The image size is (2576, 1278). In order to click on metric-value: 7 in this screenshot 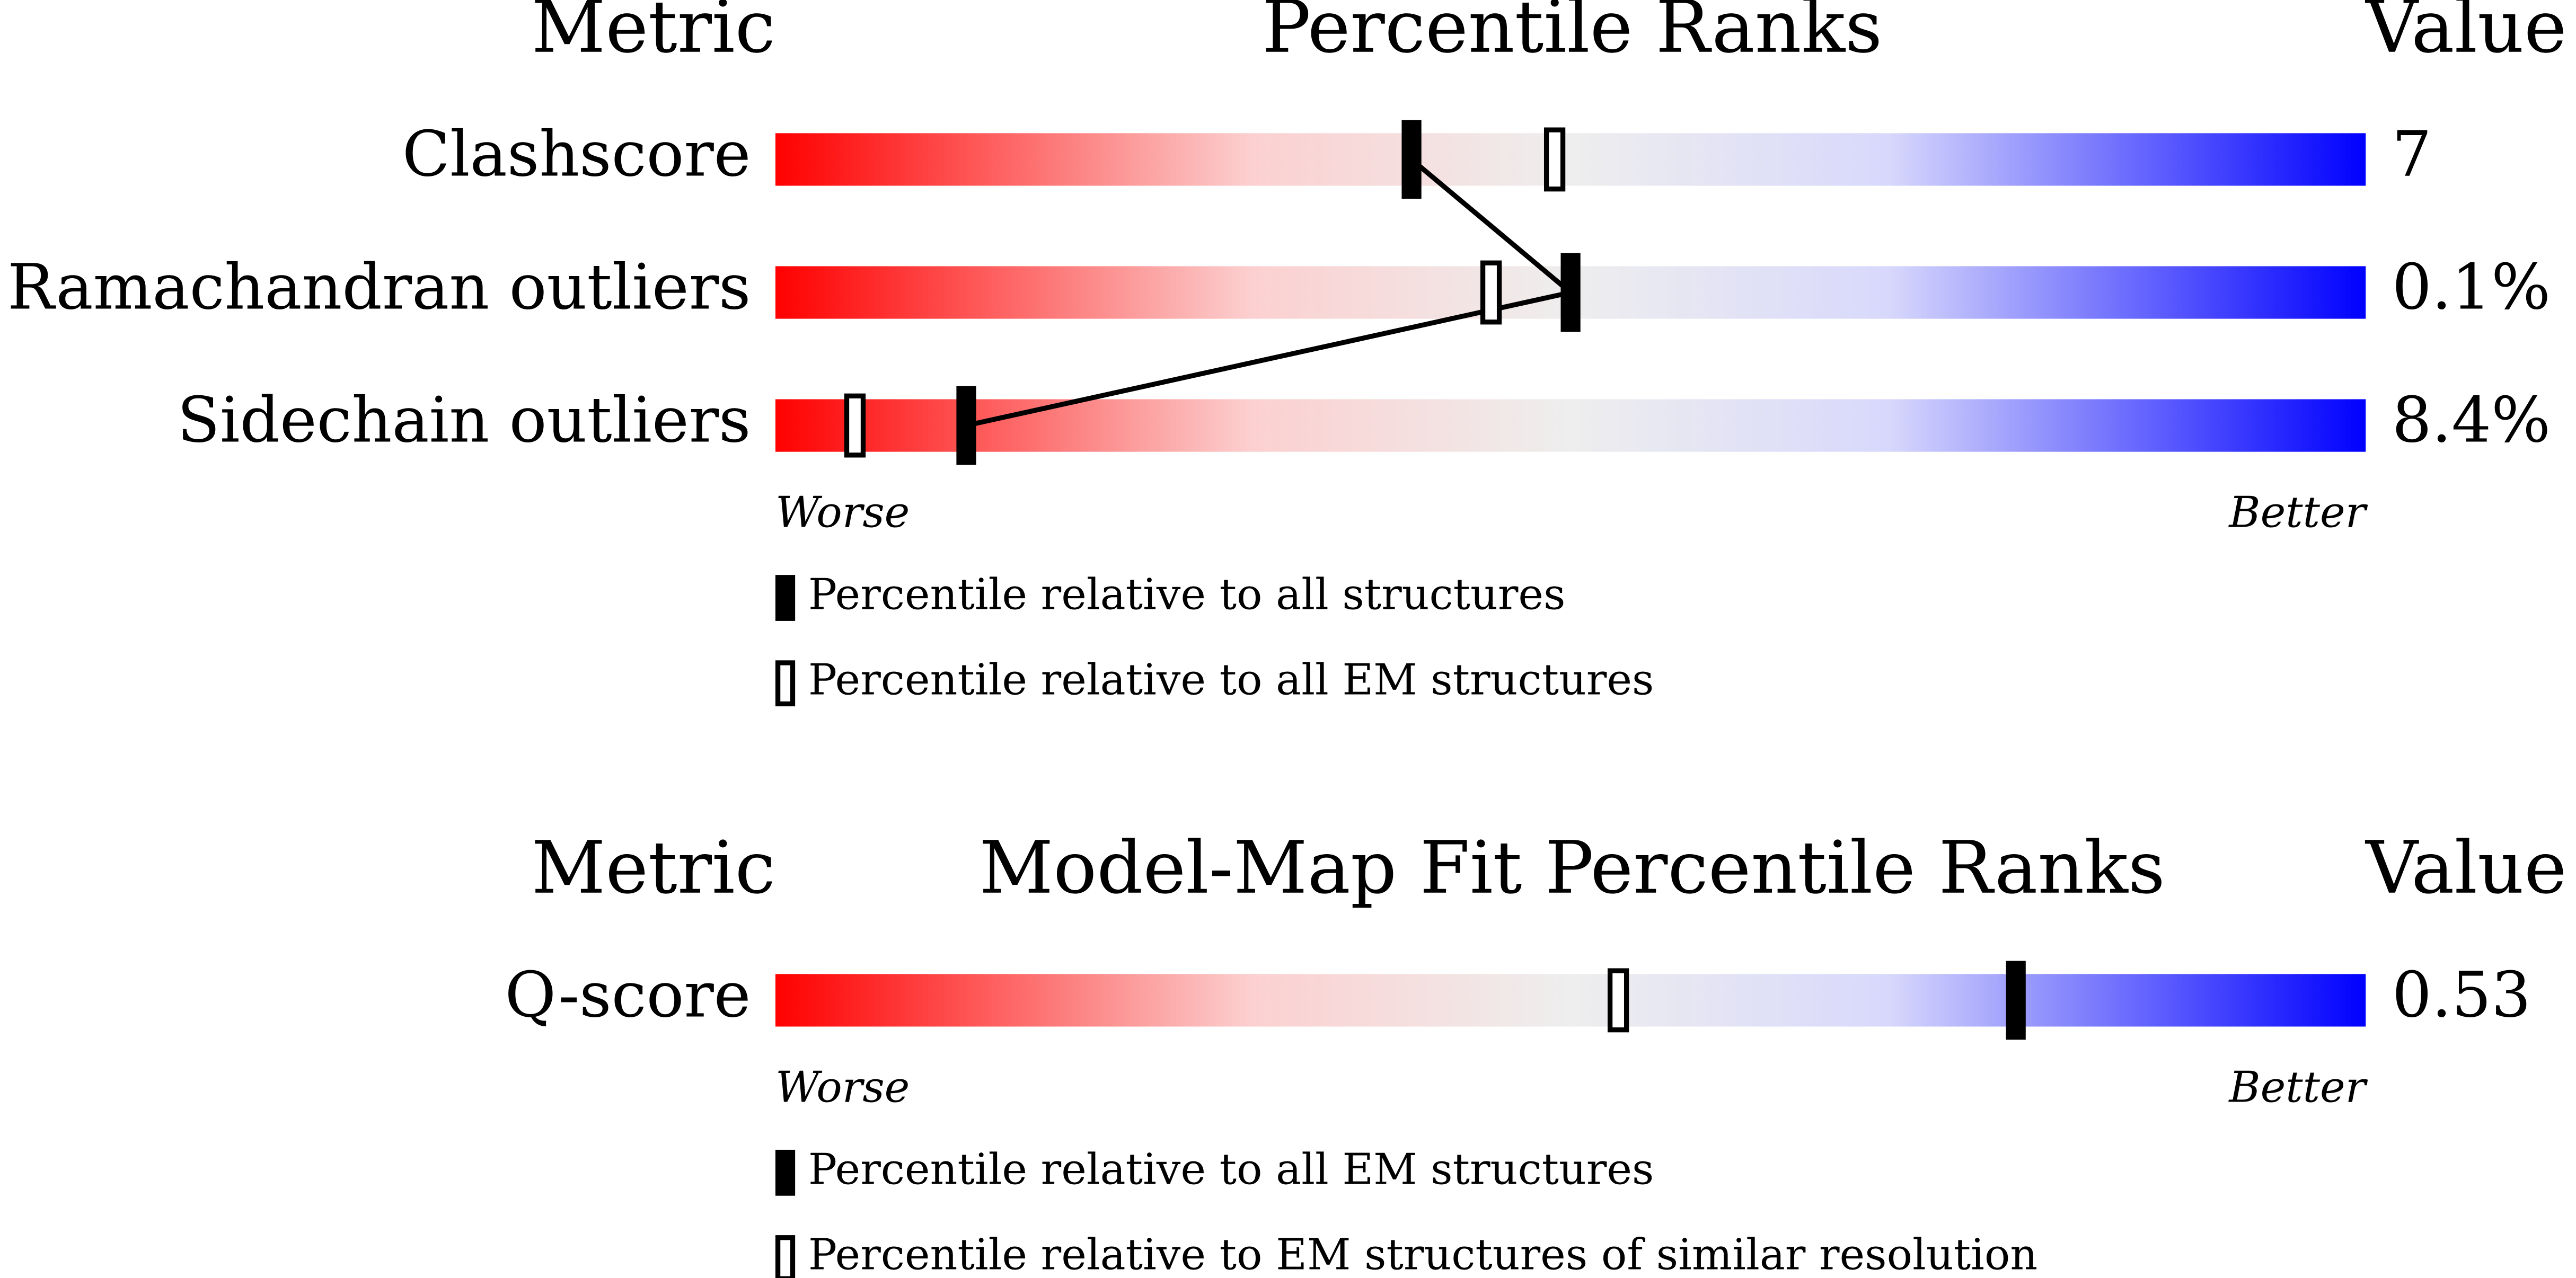, I will do `click(2412, 154)`.